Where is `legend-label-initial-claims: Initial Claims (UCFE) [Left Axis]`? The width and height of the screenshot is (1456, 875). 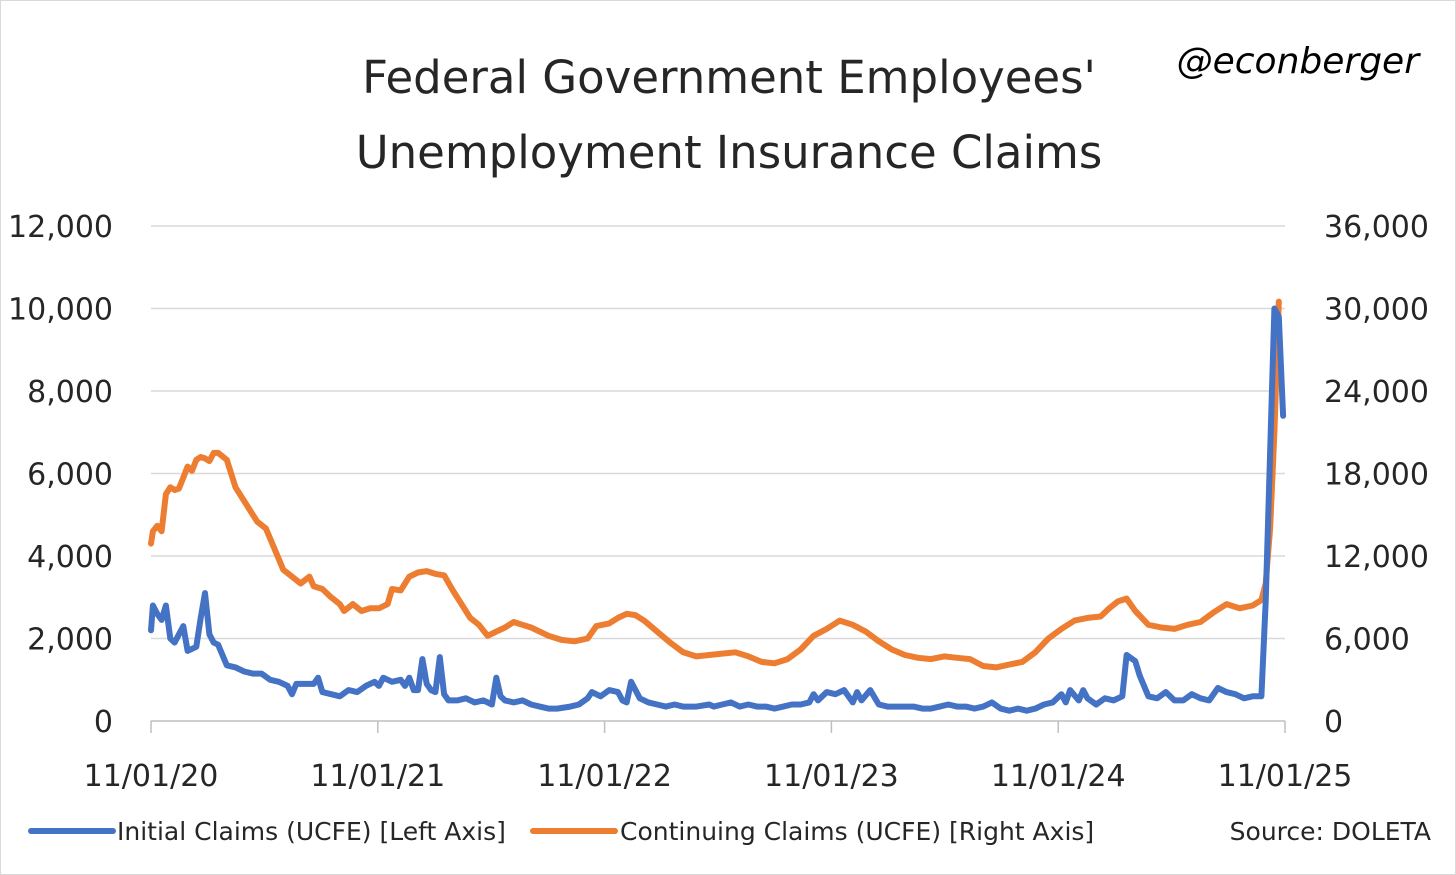
legend-label-initial-claims: Initial Claims (UCFE) [Left Axis] is located at coordinates (311, 831).